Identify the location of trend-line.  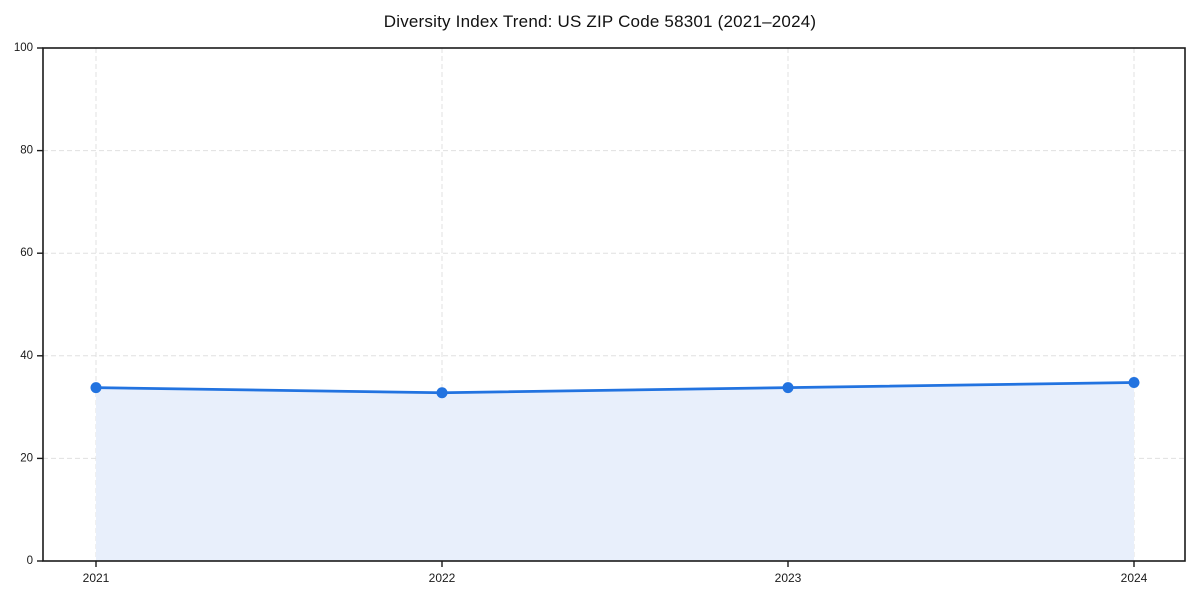
(615, 388).